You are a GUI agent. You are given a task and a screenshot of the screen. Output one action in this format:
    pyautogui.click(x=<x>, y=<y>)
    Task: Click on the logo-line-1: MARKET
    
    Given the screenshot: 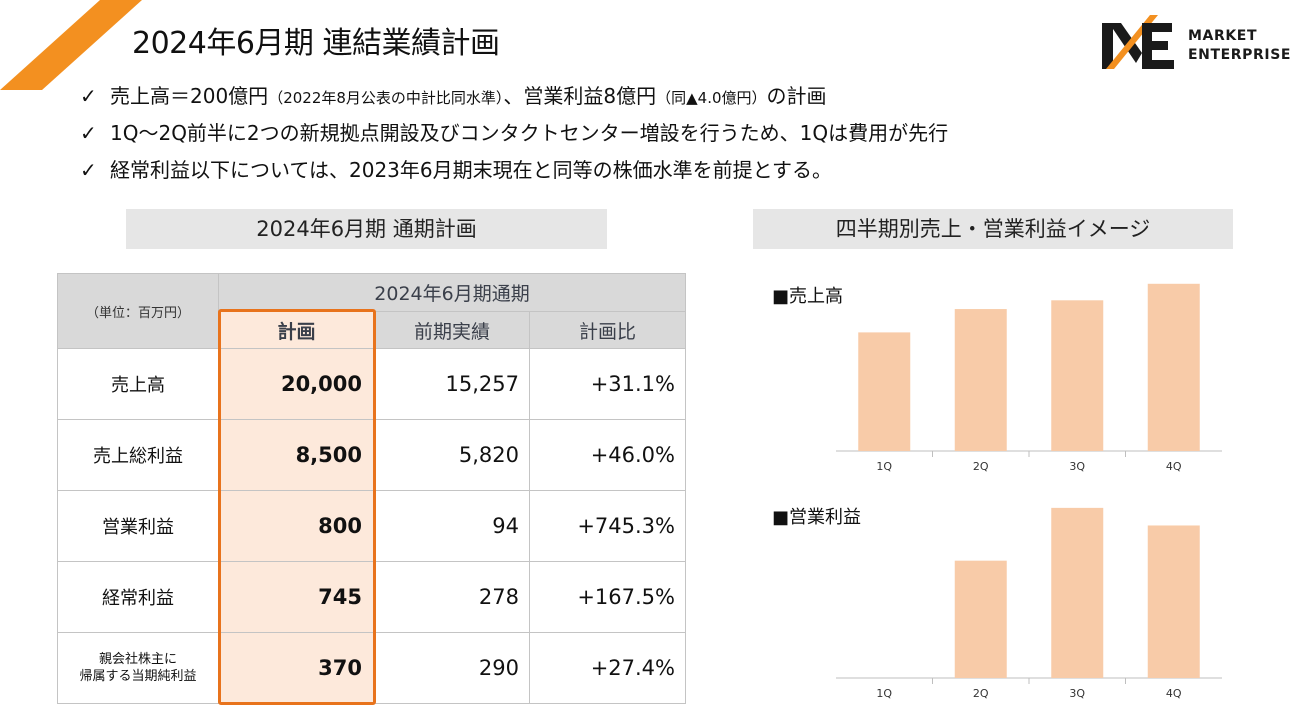 What is the action you would take?
    pyautogui.click(x=1223, y=36)
    